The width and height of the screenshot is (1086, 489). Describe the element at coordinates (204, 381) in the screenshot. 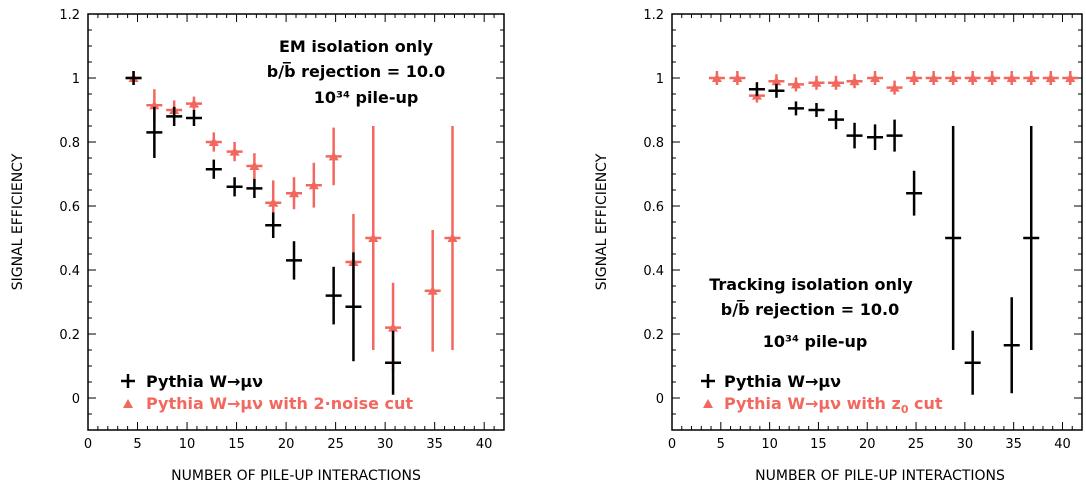

I see `legend-label-series-1: Pythia W→μν` at that location.